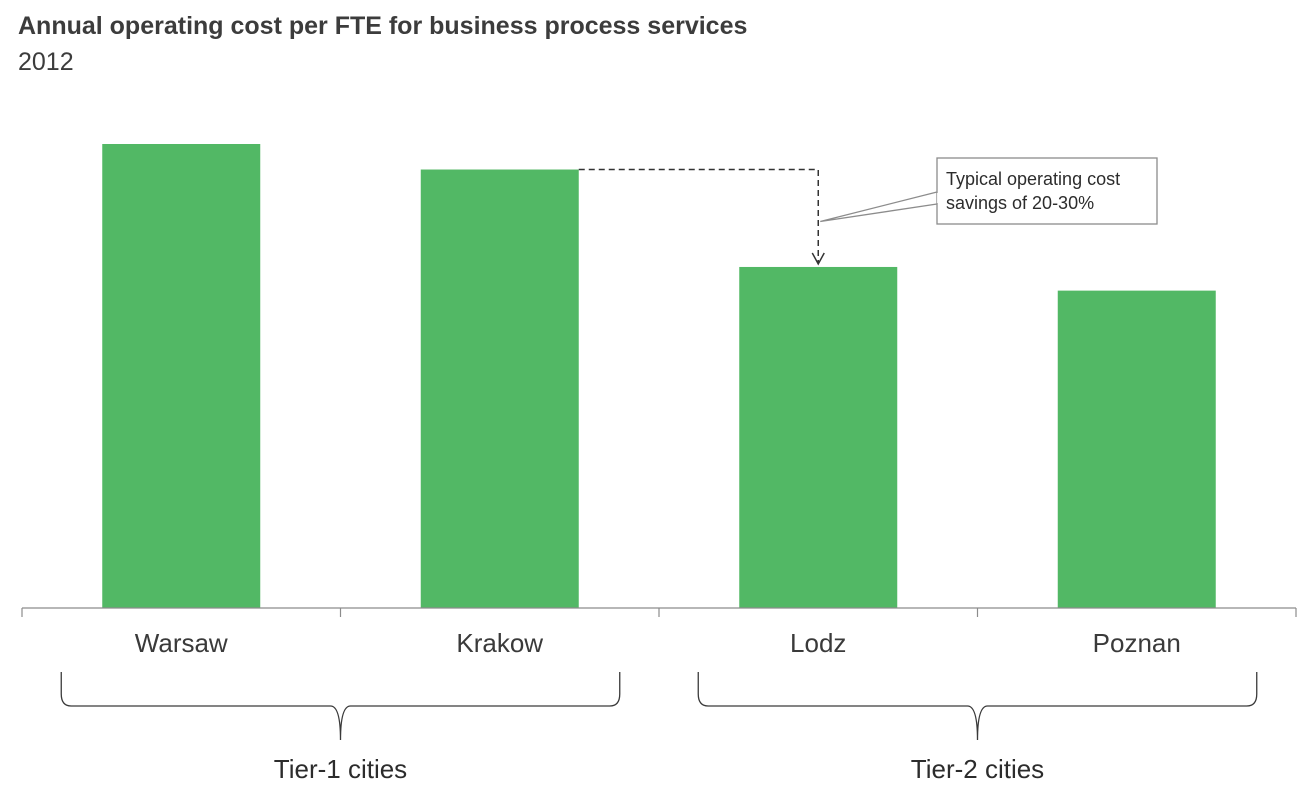 This screenshot has width=1302, height=786. What do you see at coordinates (879, 207) in the screenshot?
I see `callout-pointer` at bounding box center [879, 207].